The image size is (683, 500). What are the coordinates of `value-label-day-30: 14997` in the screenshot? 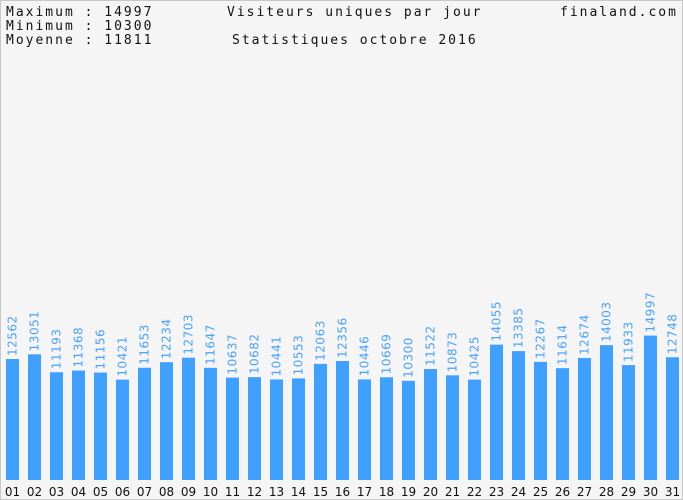 It's located at (651, 312).